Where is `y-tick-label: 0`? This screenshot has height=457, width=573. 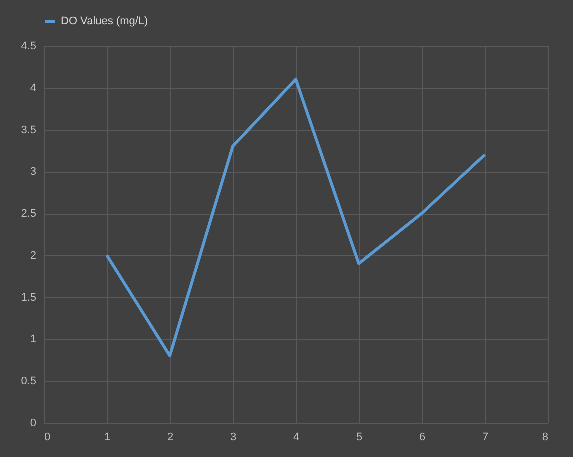
y-tick-label: 0 is located at coordinates (33, 424).